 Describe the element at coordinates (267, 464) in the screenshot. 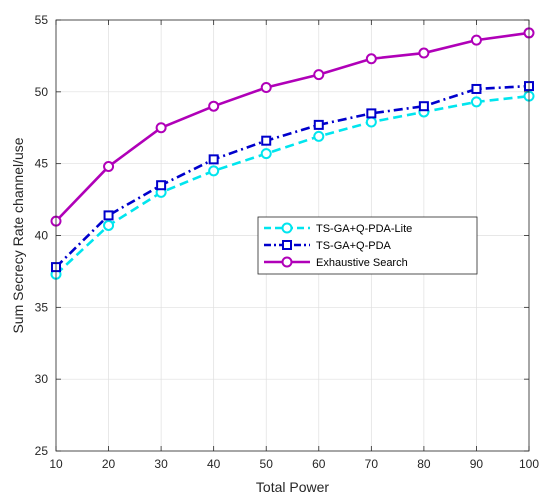

I see `x-tick-label: 50` at that location.